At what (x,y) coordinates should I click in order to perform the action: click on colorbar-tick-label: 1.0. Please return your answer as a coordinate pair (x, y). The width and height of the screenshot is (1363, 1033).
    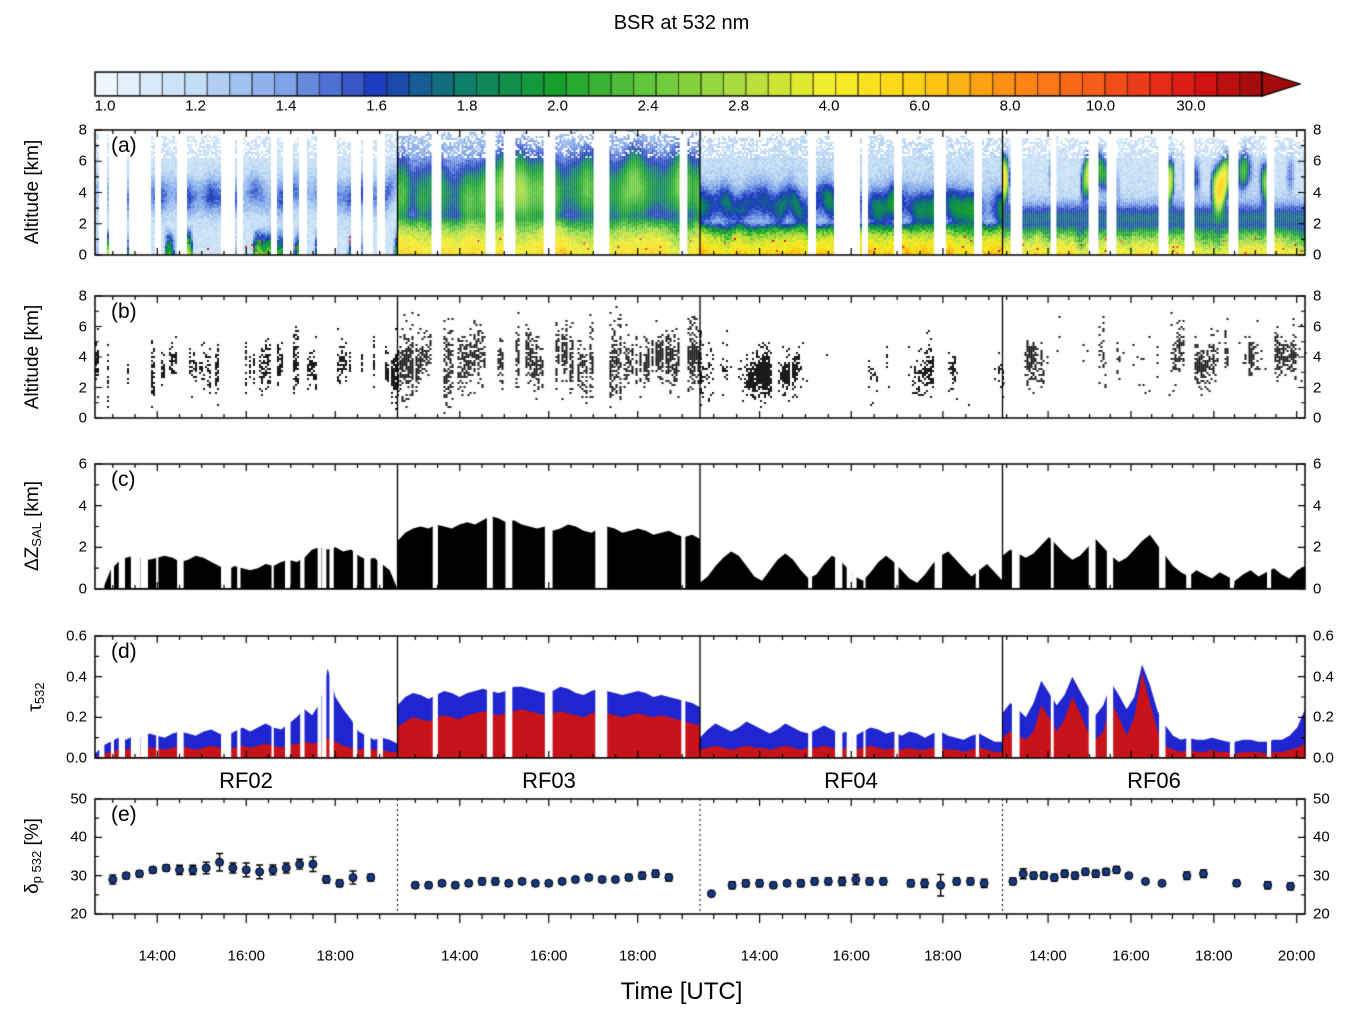
    Looking at the image, I should click on (105, 106).